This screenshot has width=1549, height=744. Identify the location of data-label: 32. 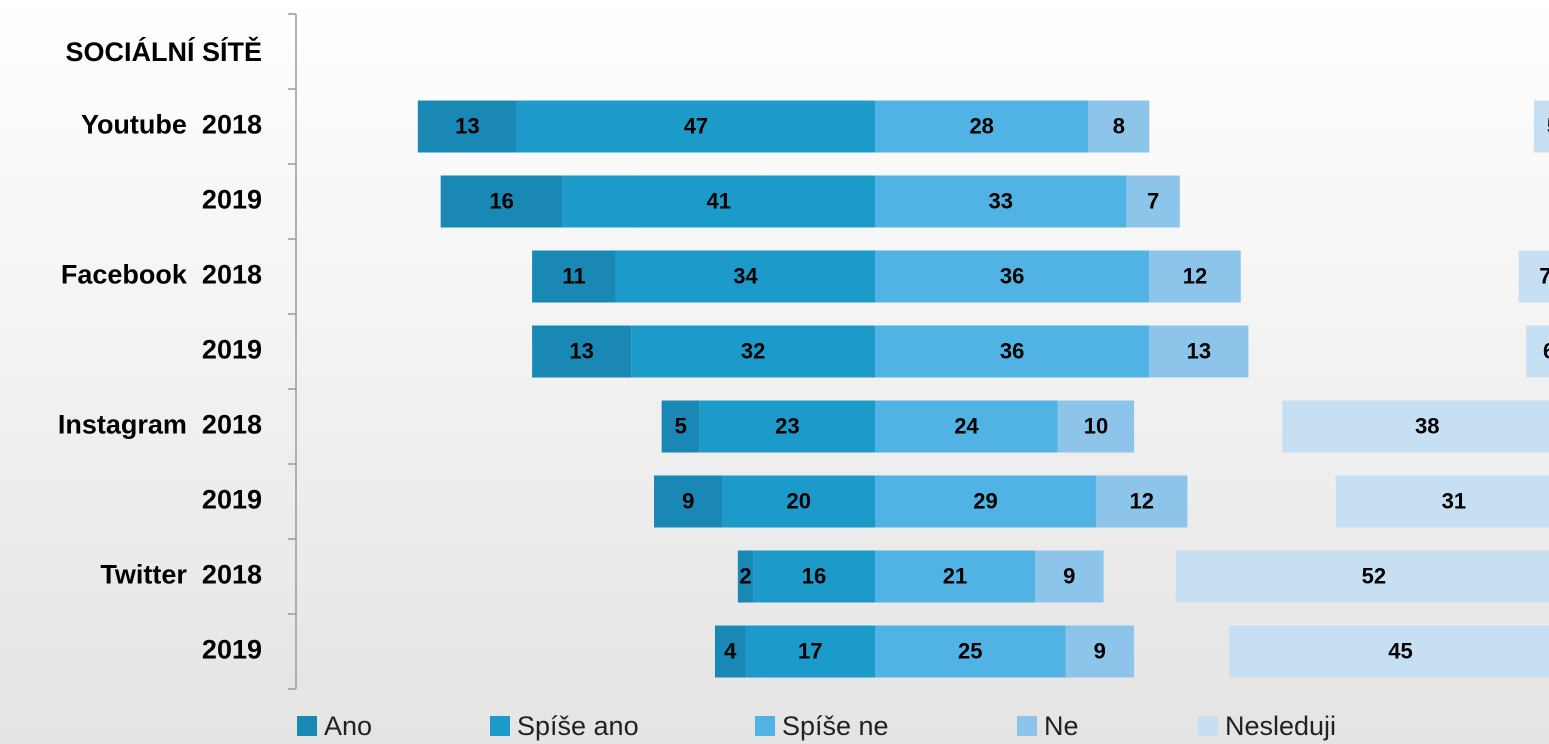
(753, 350).